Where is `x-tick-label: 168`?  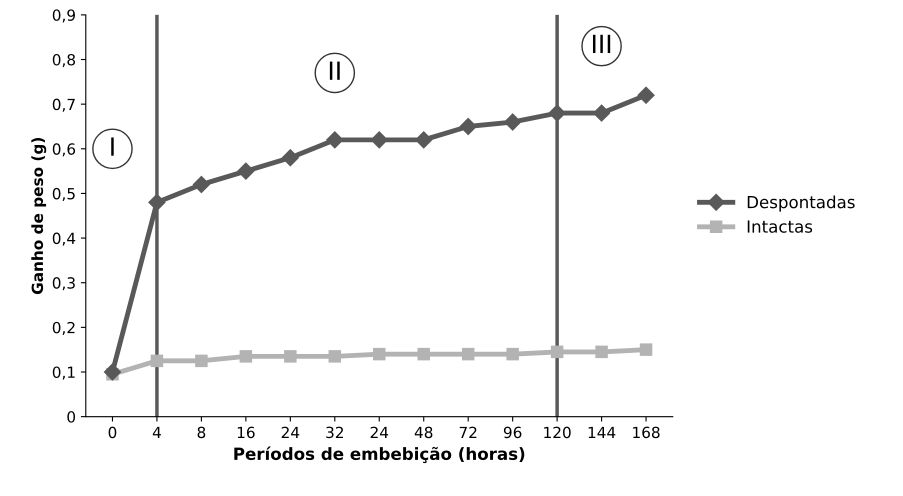
x-tick-label: 168 is located at coordinates (646, 432).